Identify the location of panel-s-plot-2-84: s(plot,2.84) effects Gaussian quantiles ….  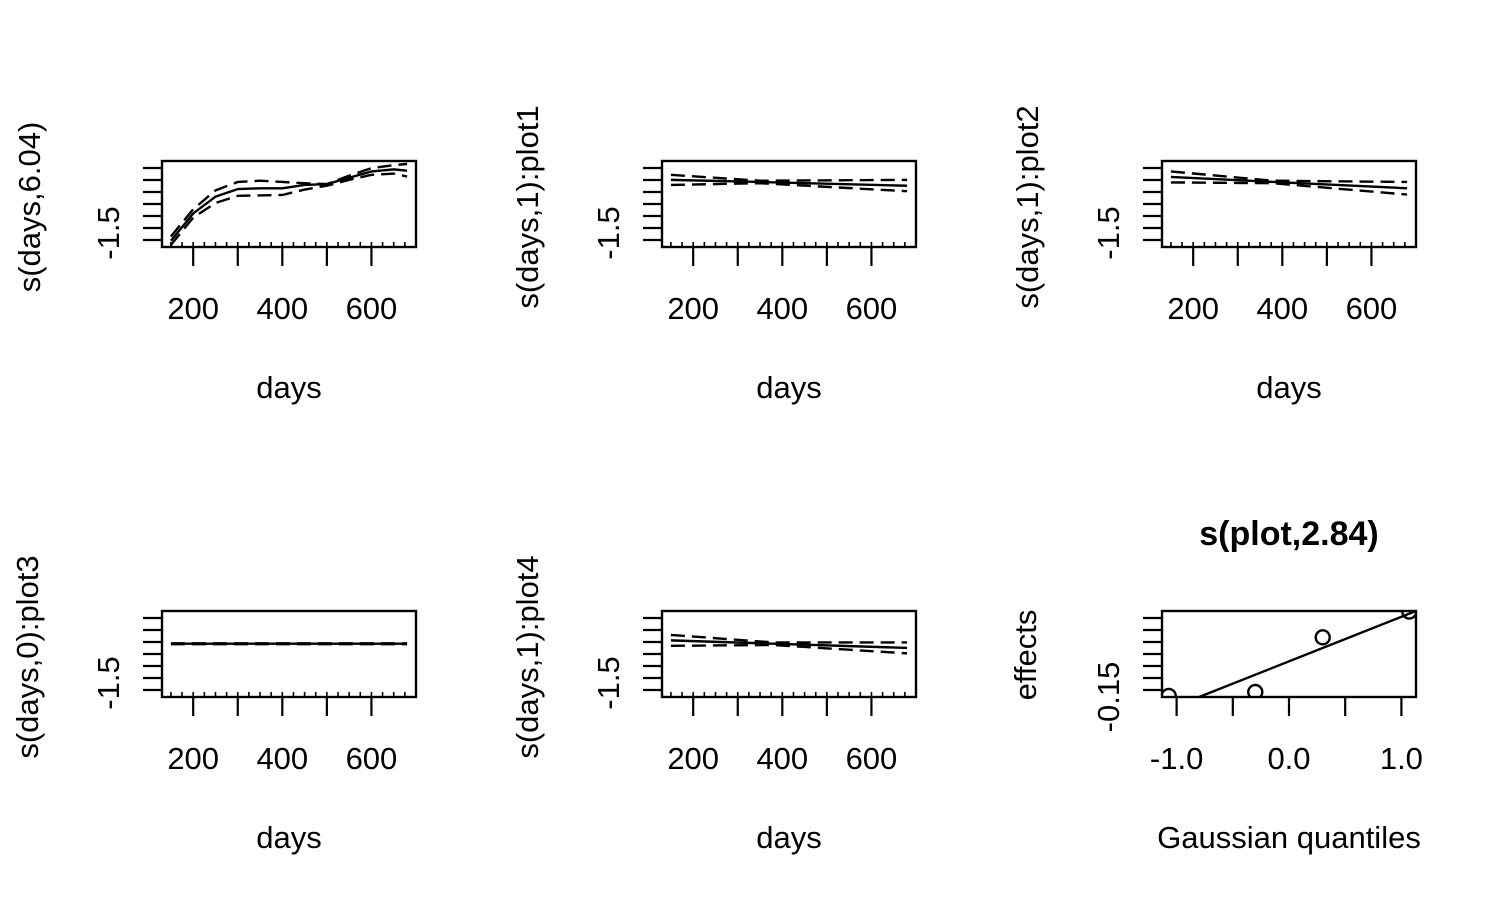
(1215, 685).